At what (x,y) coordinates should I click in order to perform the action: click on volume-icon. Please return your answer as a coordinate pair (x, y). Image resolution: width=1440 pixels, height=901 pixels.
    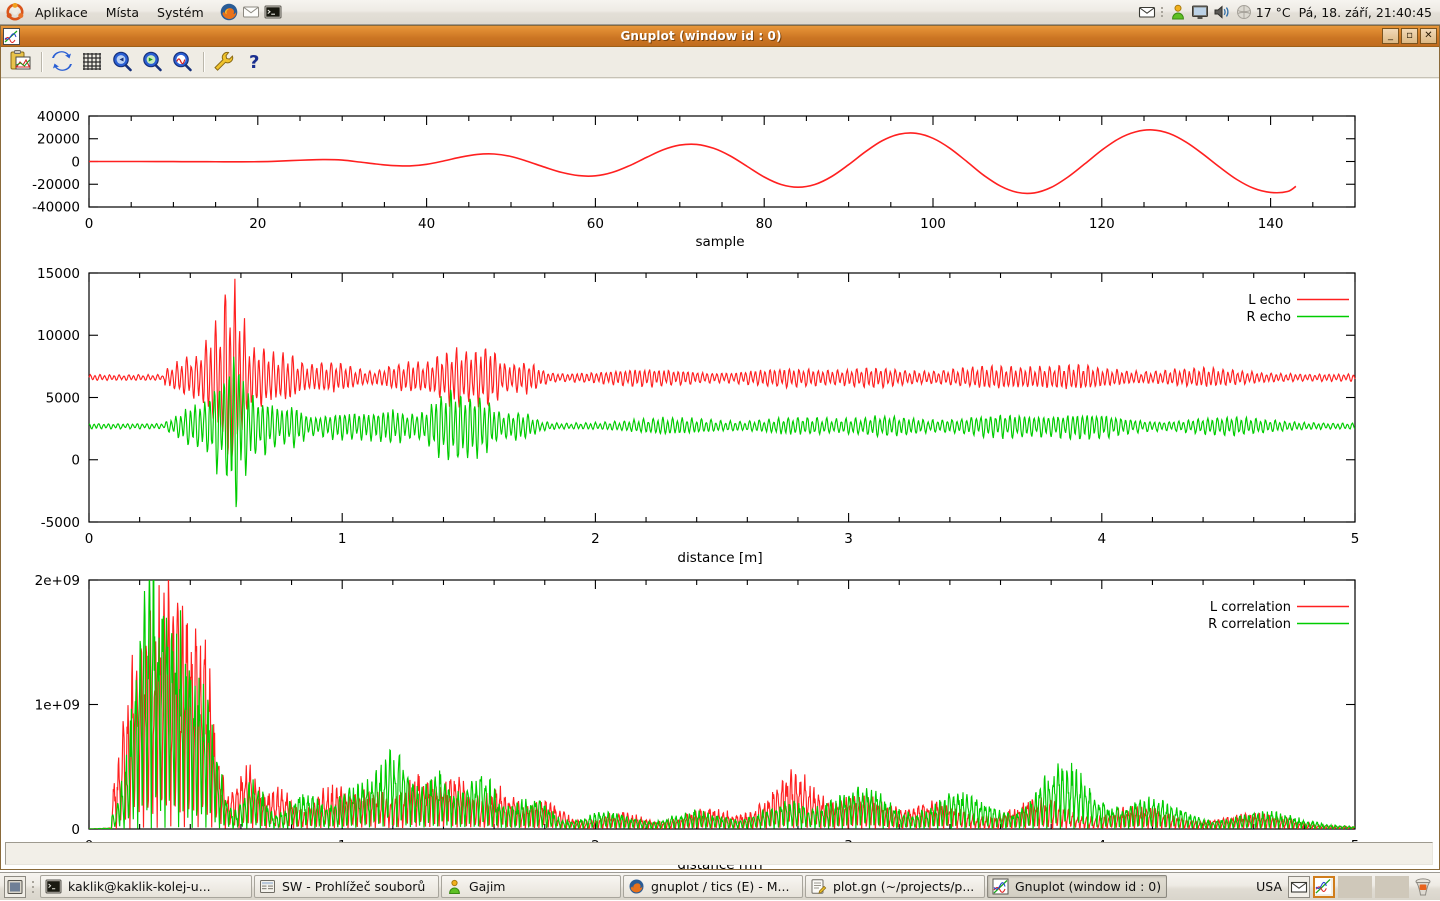
    Looking at the image, I should click on (1222, 12).